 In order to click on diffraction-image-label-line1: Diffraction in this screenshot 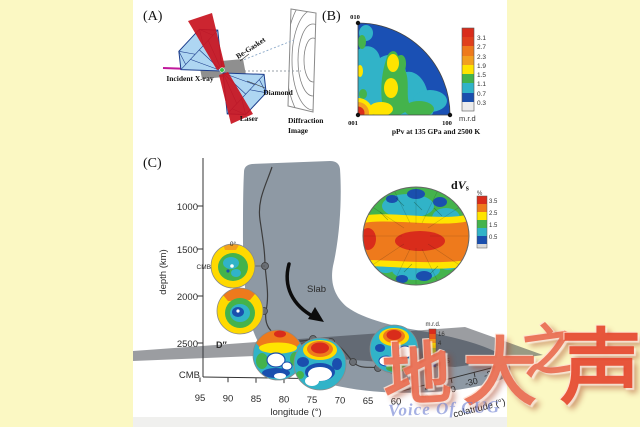, I will do `click(306, 120)`.